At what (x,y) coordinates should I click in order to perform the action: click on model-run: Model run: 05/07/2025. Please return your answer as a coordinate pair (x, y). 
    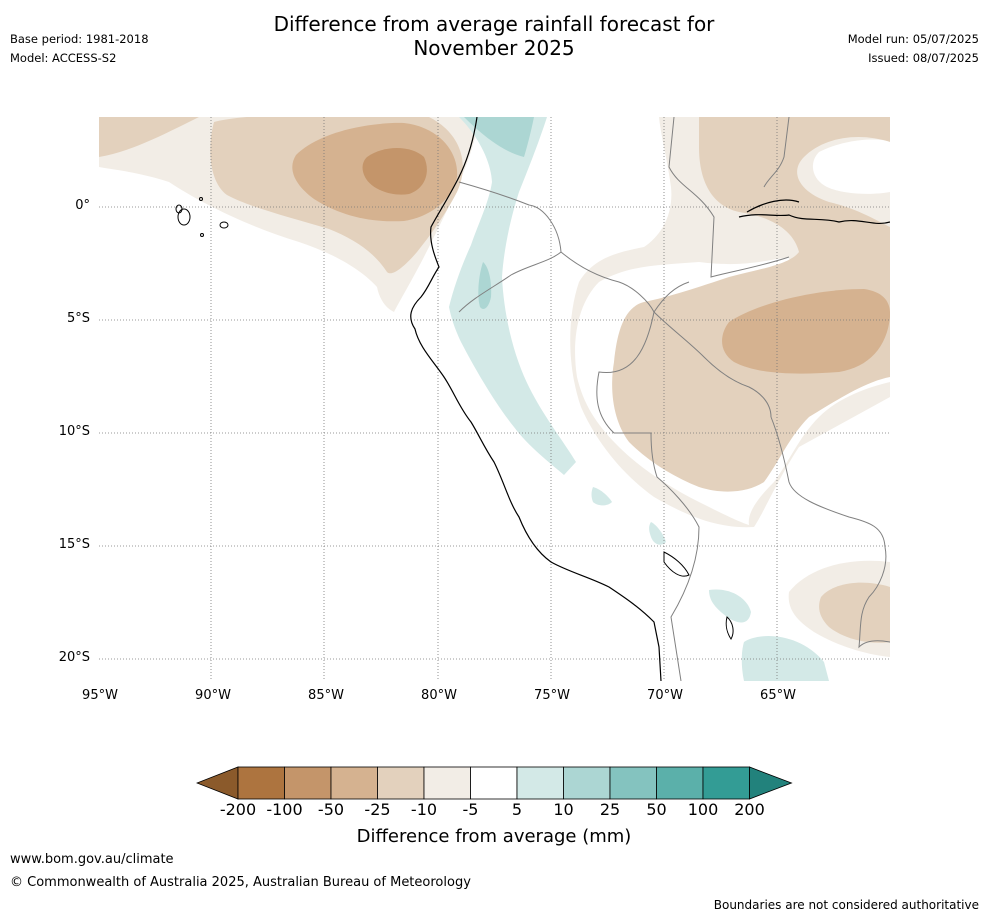
    Looking at the image, I should click on (913, 39).